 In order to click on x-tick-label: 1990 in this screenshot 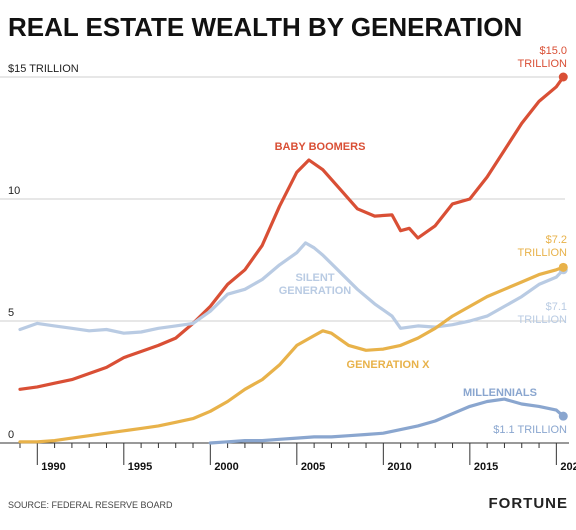, I will do `click(53, 467)`.